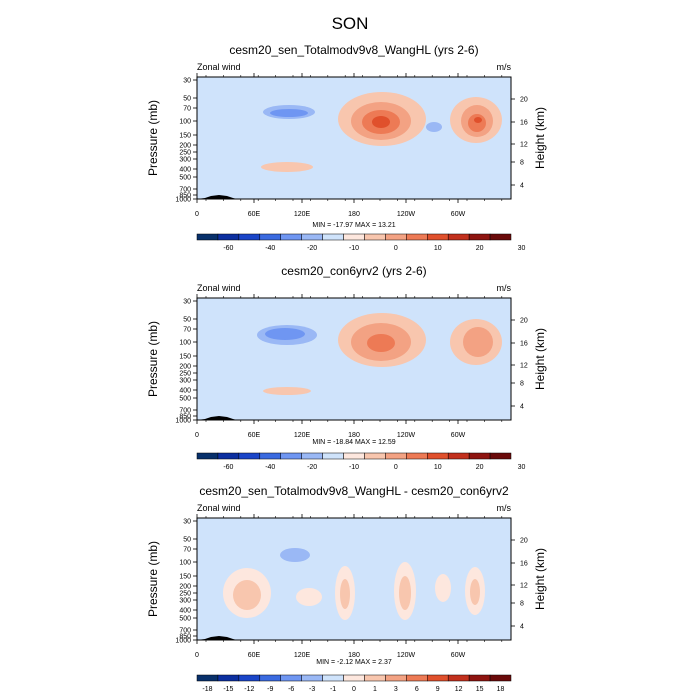 This screenshot has height=700, width=700. What do you see at coordinates (219, 67) in the screenshot?
I see `left-string: Zonal wind` at bounding box center [219, 67].